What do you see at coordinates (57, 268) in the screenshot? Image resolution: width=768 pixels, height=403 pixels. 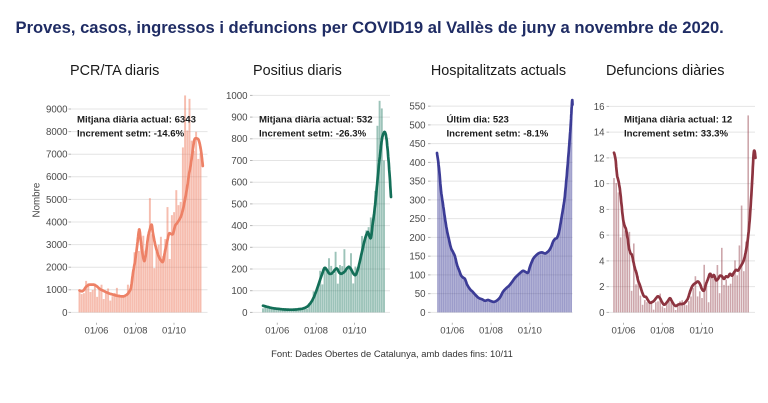 I see `svg-text: 2000` at bounding box center [57, 268].